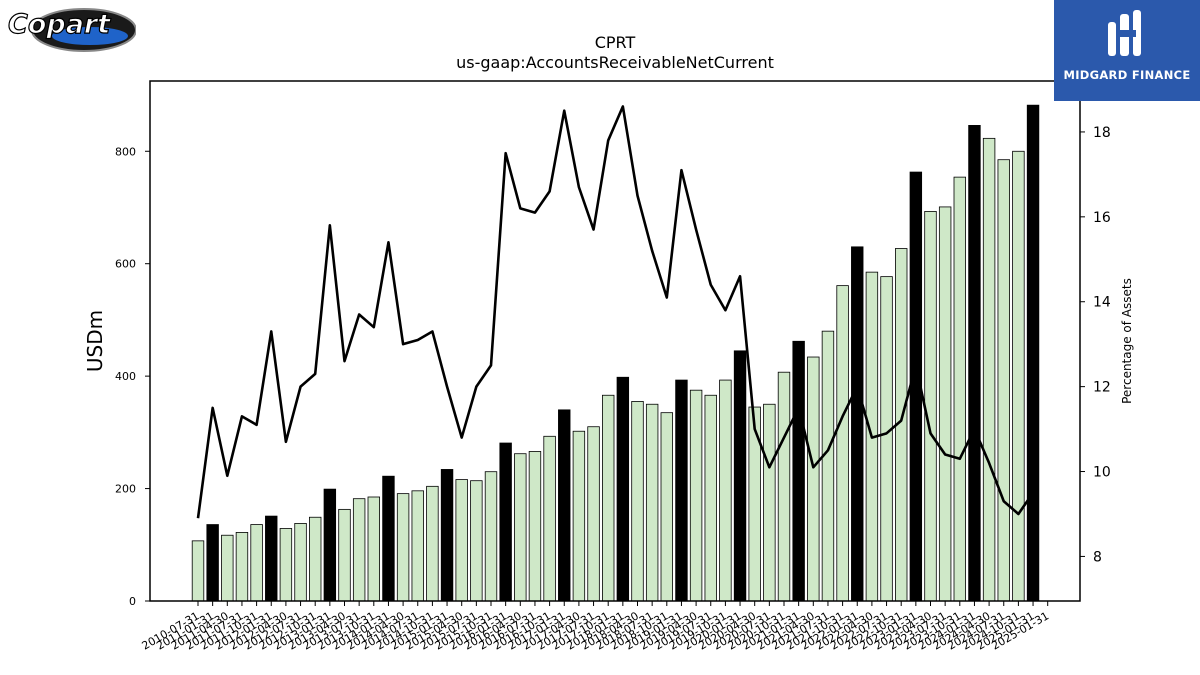 This screenshot has width=1200, height=675. Describe the element at coordinates (1102, 133) in the screenshot. I see `y2-tick-label: 18` at that location.